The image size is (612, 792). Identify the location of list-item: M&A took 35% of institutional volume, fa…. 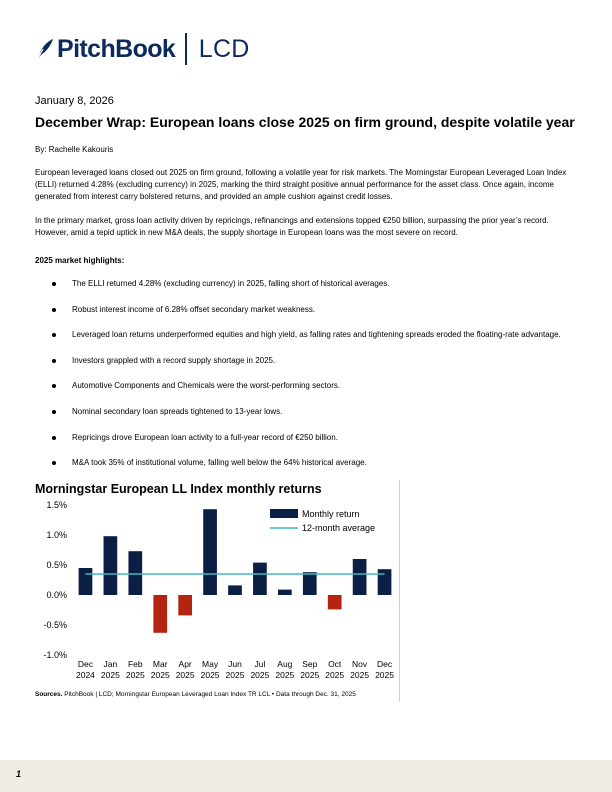
(306, 463).